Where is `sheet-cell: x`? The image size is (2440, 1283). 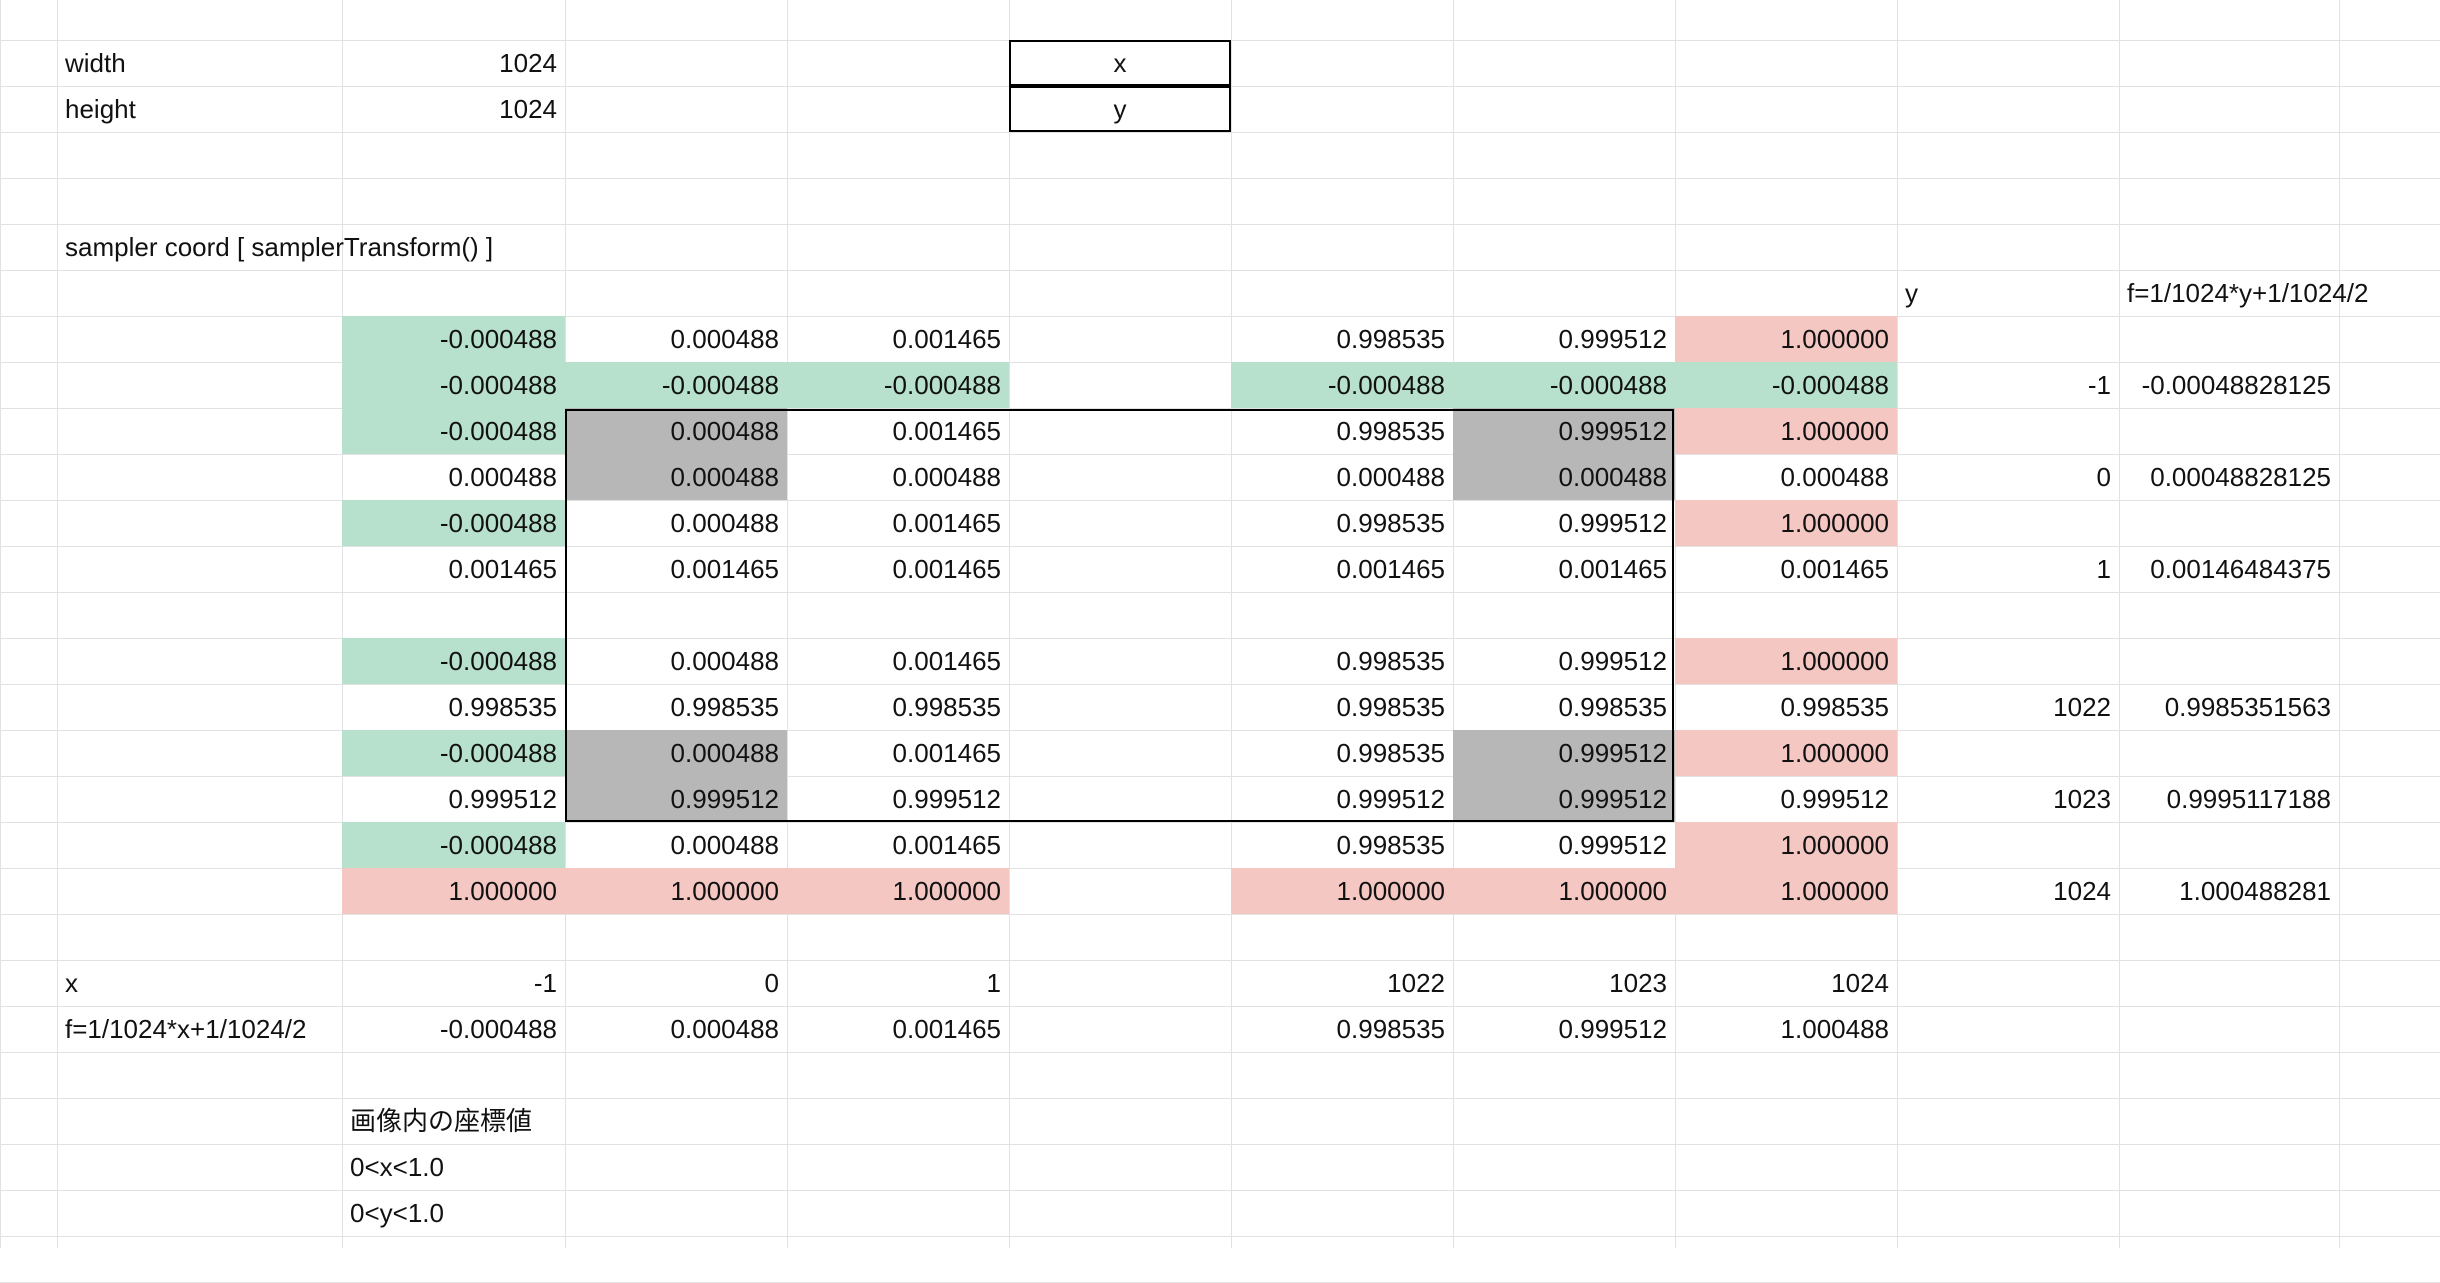 sheet-cell: x is located at coordinates (1120, 63).